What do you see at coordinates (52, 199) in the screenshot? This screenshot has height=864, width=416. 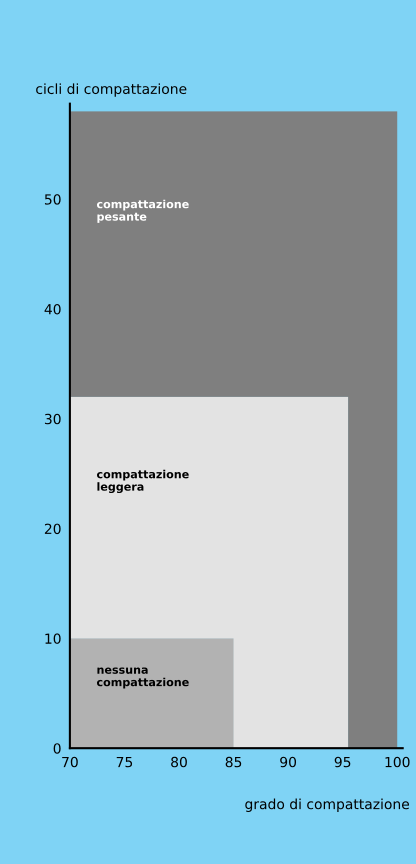 I see `y-tick-label: 50` at bounding box center [52, 199].